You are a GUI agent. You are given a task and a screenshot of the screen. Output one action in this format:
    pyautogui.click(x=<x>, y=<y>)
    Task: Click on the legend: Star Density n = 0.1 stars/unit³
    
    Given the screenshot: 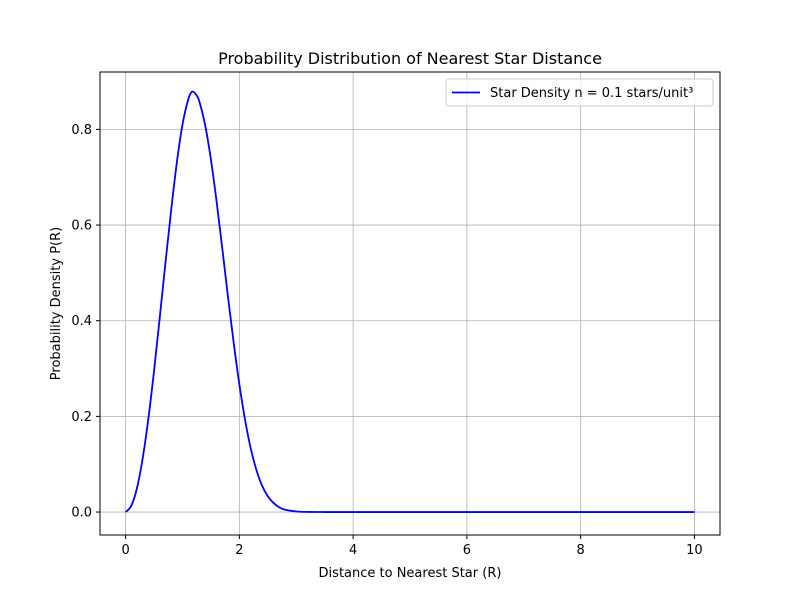 What is the action you would take?
    pyautogui.click(x=579, y=92)
    